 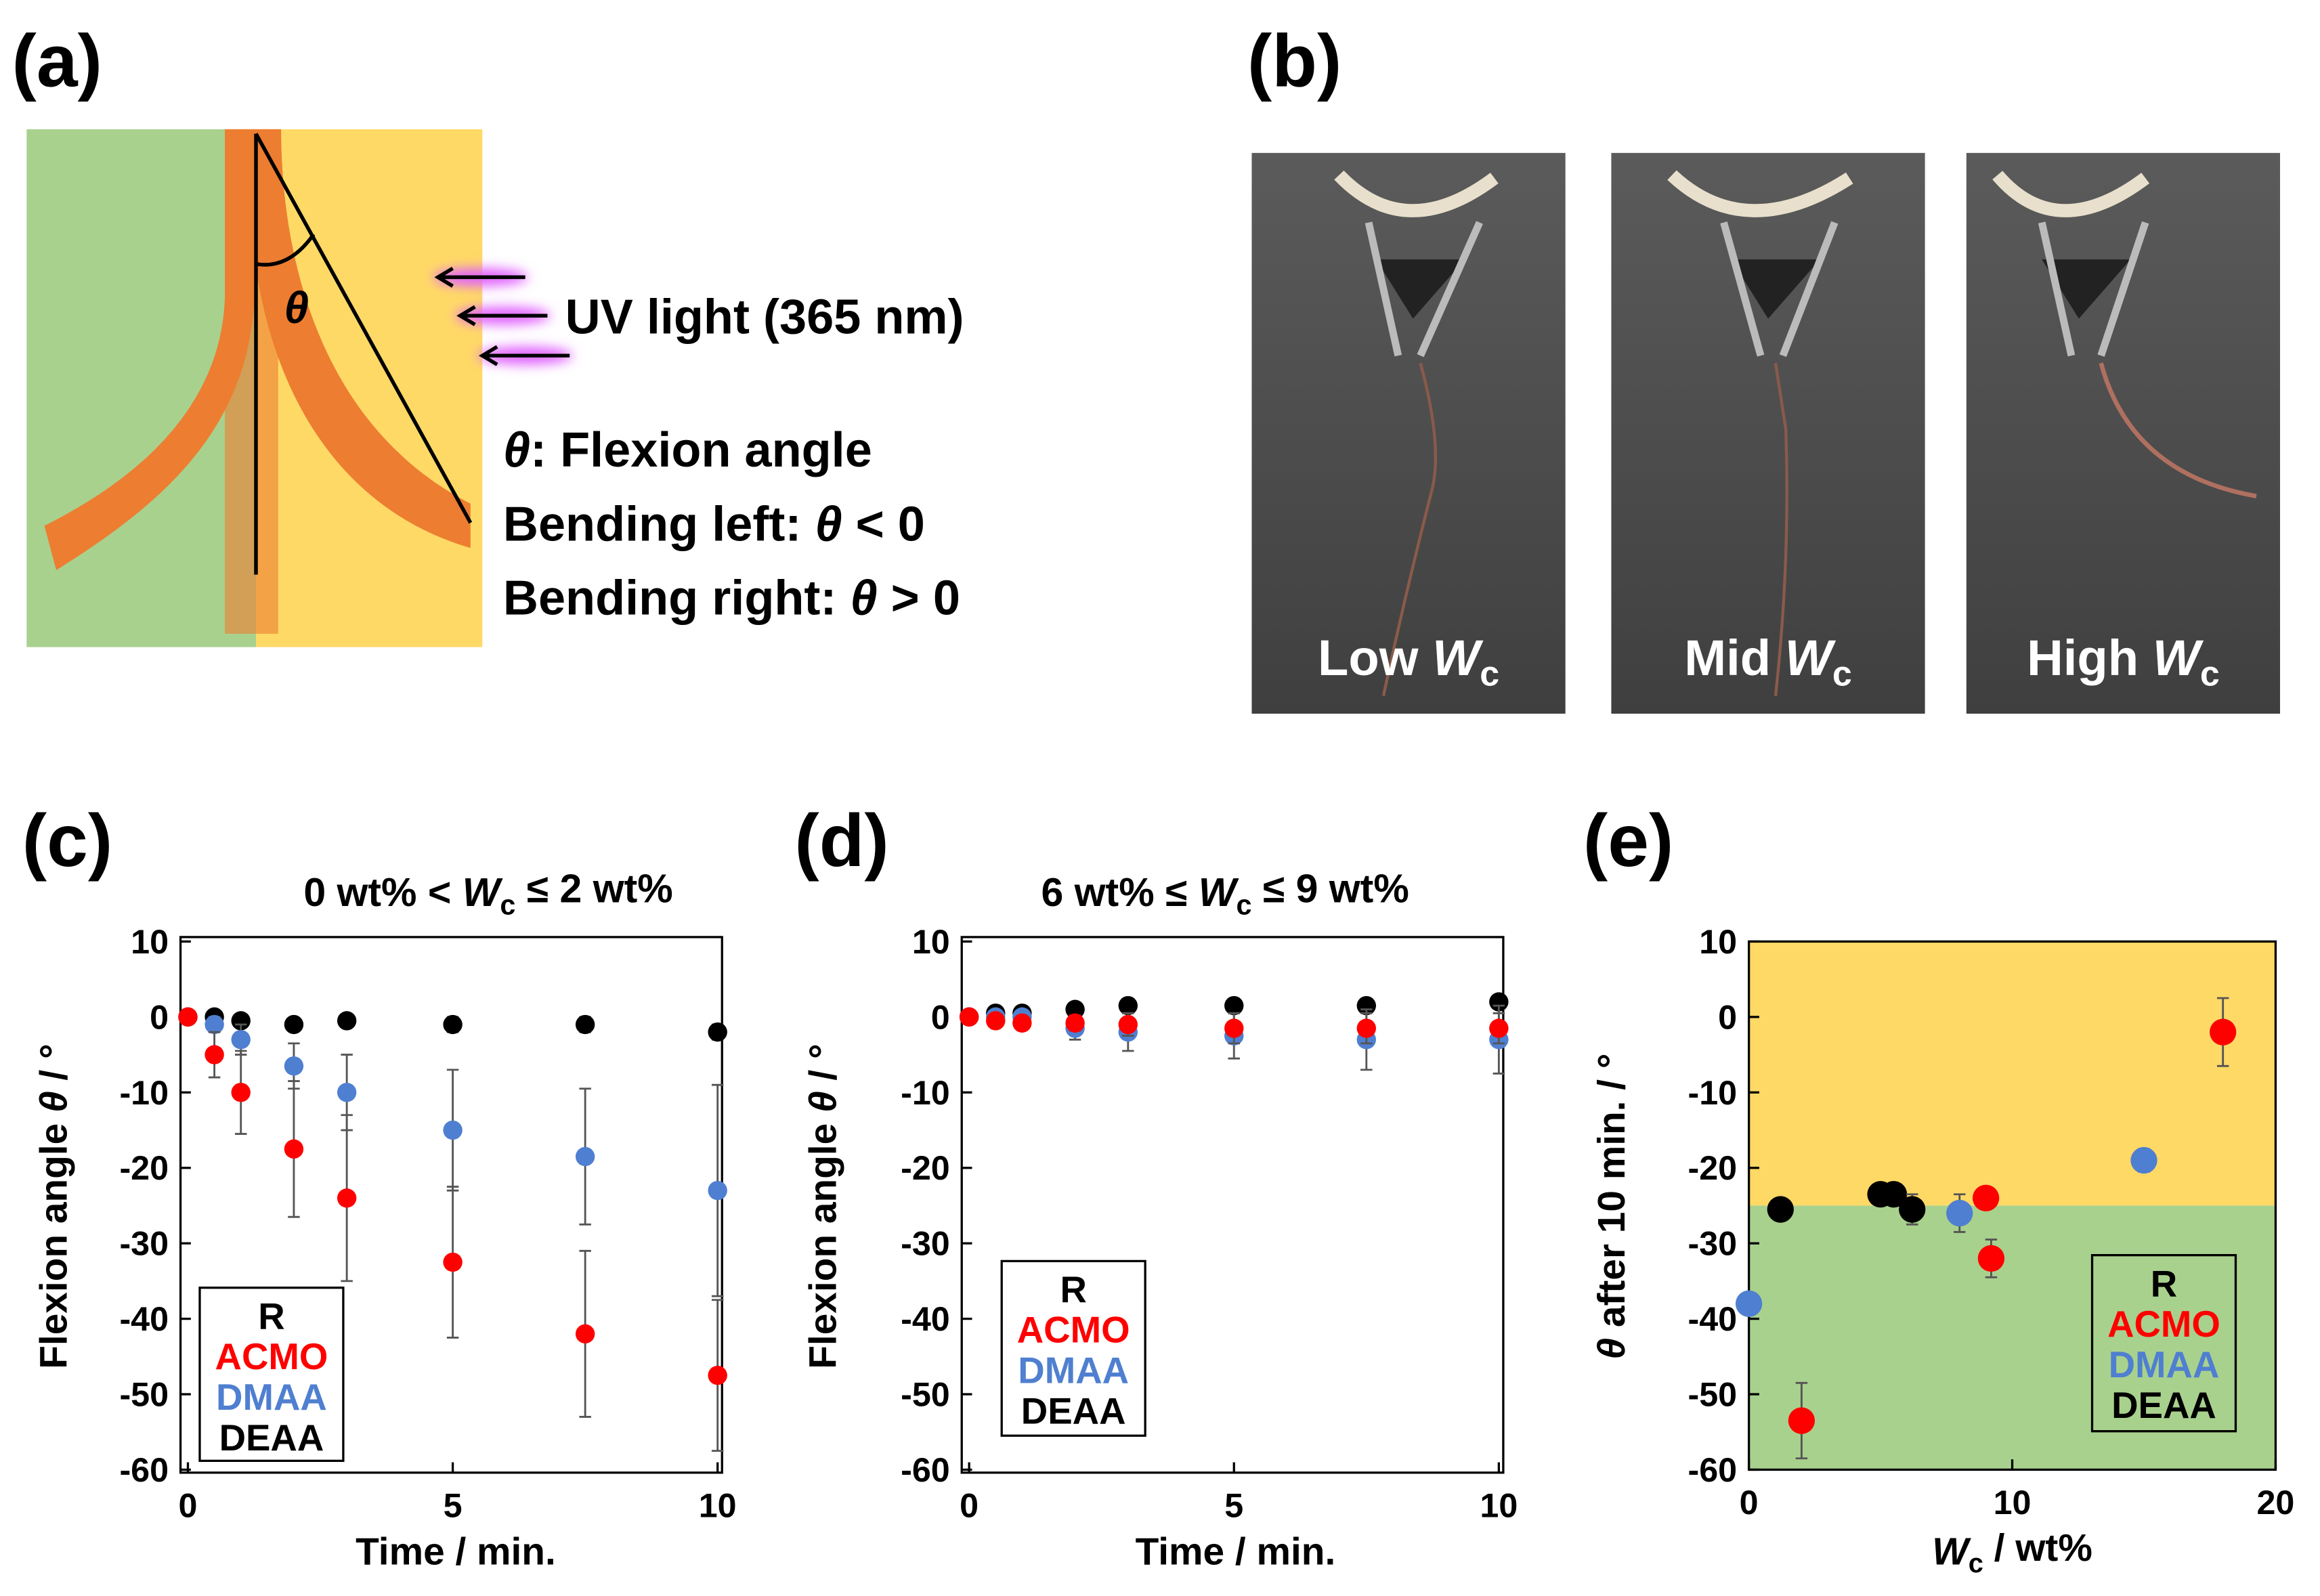 What do you see at coordinates (1408, 433) in the screenshot?
I see `photo-low` at bounding box center [1408, 433].